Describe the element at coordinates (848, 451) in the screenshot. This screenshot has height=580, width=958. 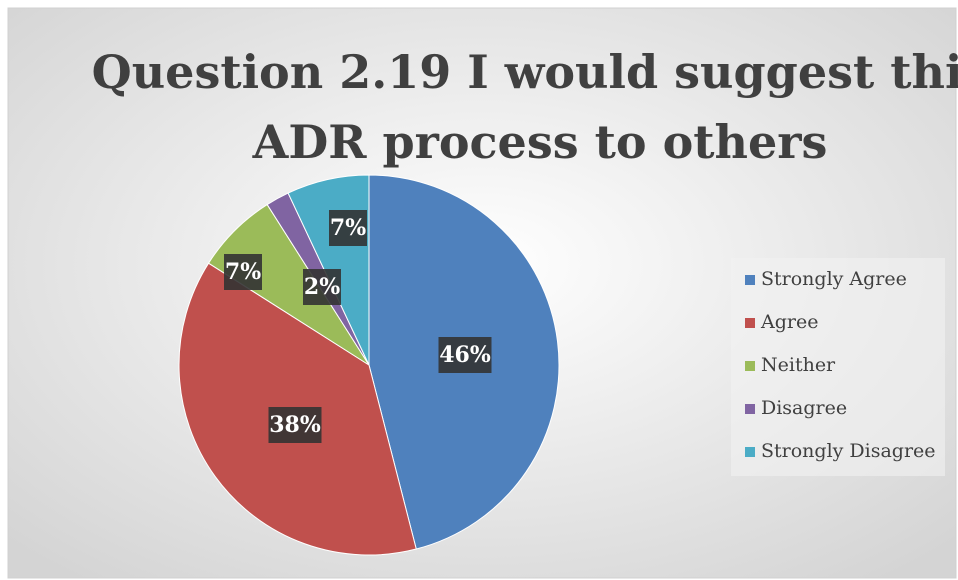
I see `legend-label: Strongly Disagree` at that location.